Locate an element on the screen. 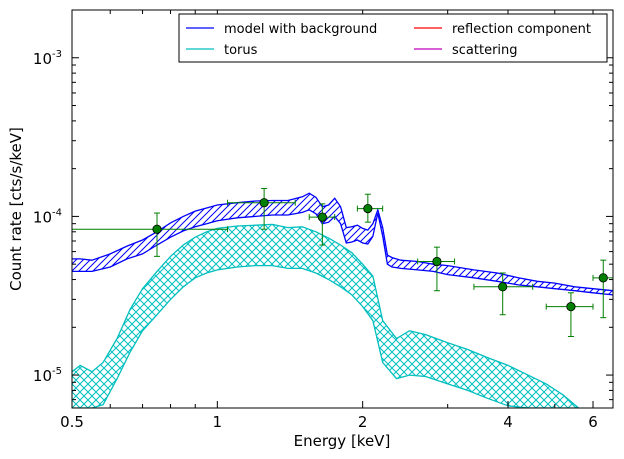 The image size is (624, 459). y-tick-label: 10⁻⁴ is located at coordinates (47, 216).